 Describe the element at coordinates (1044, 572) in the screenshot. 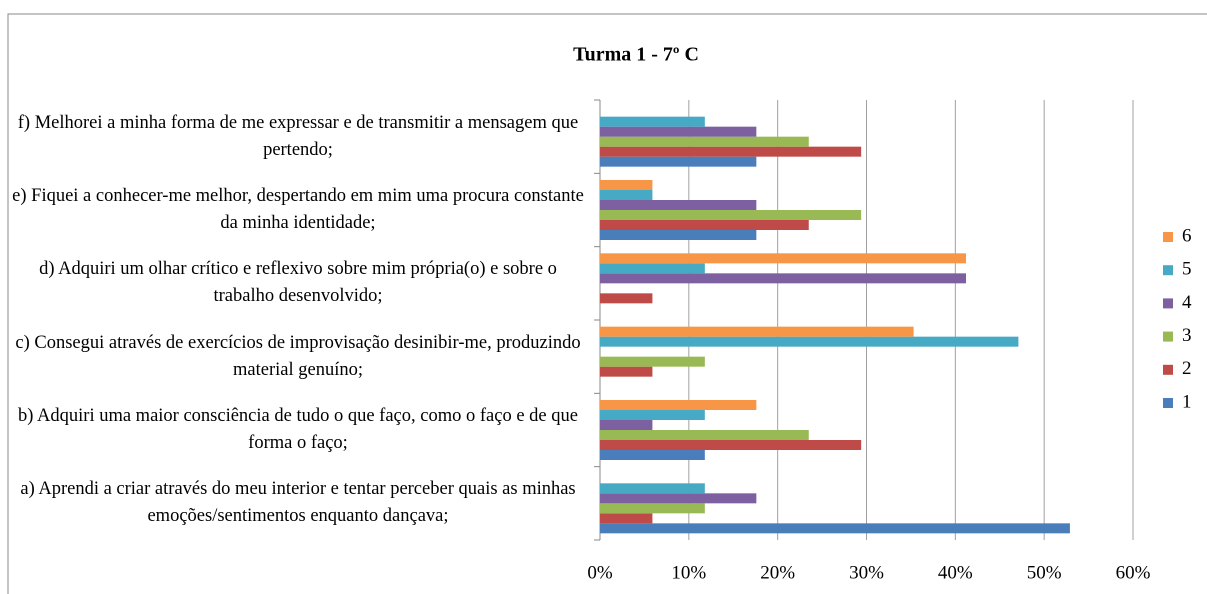

I see `x-tick-label: 50%` at that location.